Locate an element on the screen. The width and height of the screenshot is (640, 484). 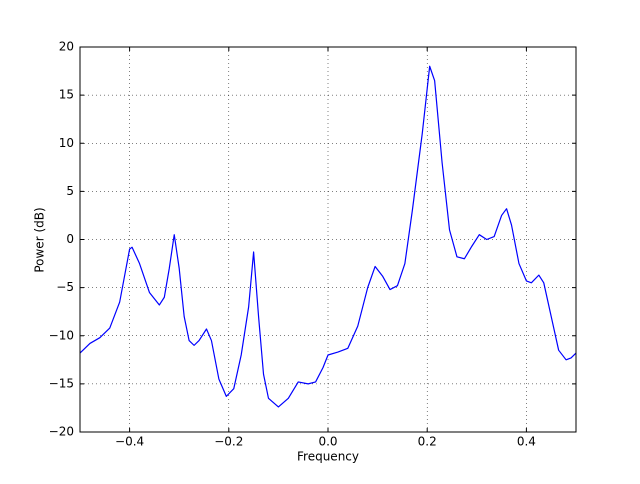
x-tick-label: 0.2 is located at coordinates (427, 442).